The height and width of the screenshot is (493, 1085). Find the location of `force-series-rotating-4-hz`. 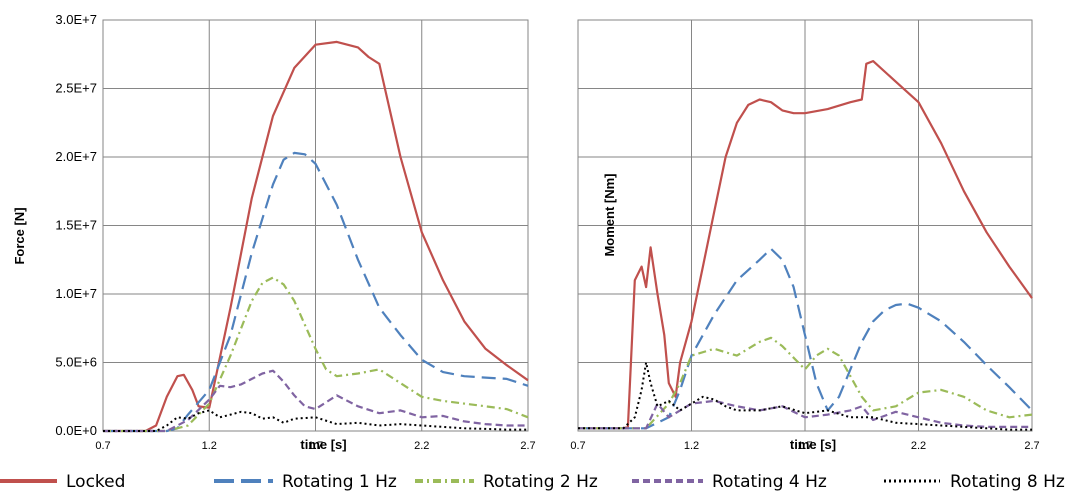

force-series-rotating-4-hz is located at coordinates (315, 401).